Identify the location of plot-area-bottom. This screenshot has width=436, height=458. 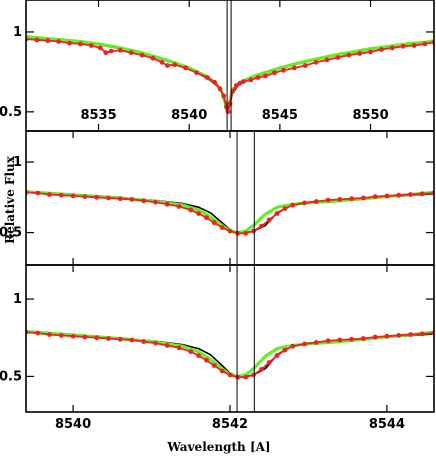
(230, 354).